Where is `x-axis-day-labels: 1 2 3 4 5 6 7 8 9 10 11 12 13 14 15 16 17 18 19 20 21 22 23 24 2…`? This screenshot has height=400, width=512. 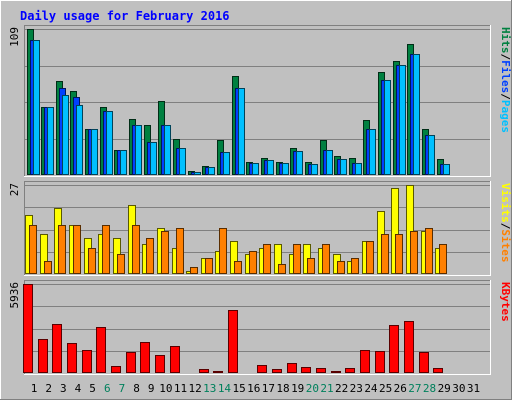 x-axis-day-labels: 1 2 3 4 5 6 7 8 9 10 11 12 13 14 15 16 17 18 19 20 21 22 23 24 2… is located at coordinates (255, 388).